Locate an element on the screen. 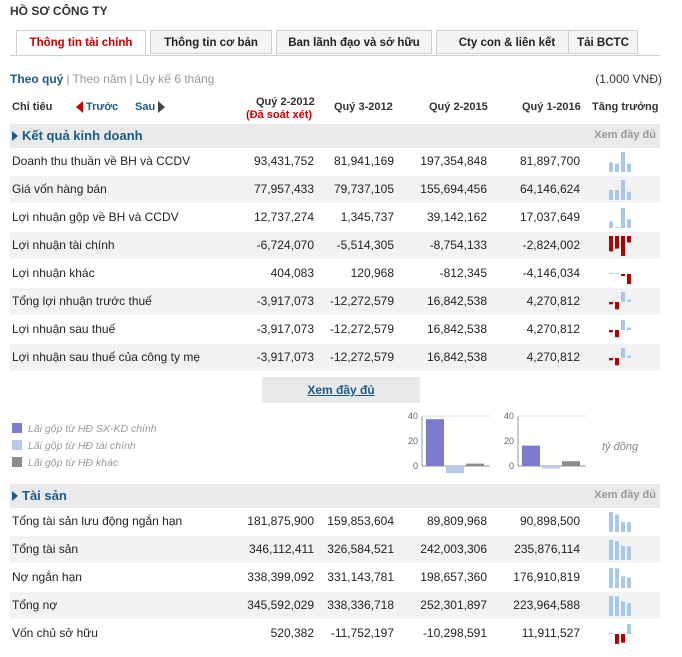 The image size is (682, 657). cell-value: 345,592,029 is located at coordinates (280, 605).